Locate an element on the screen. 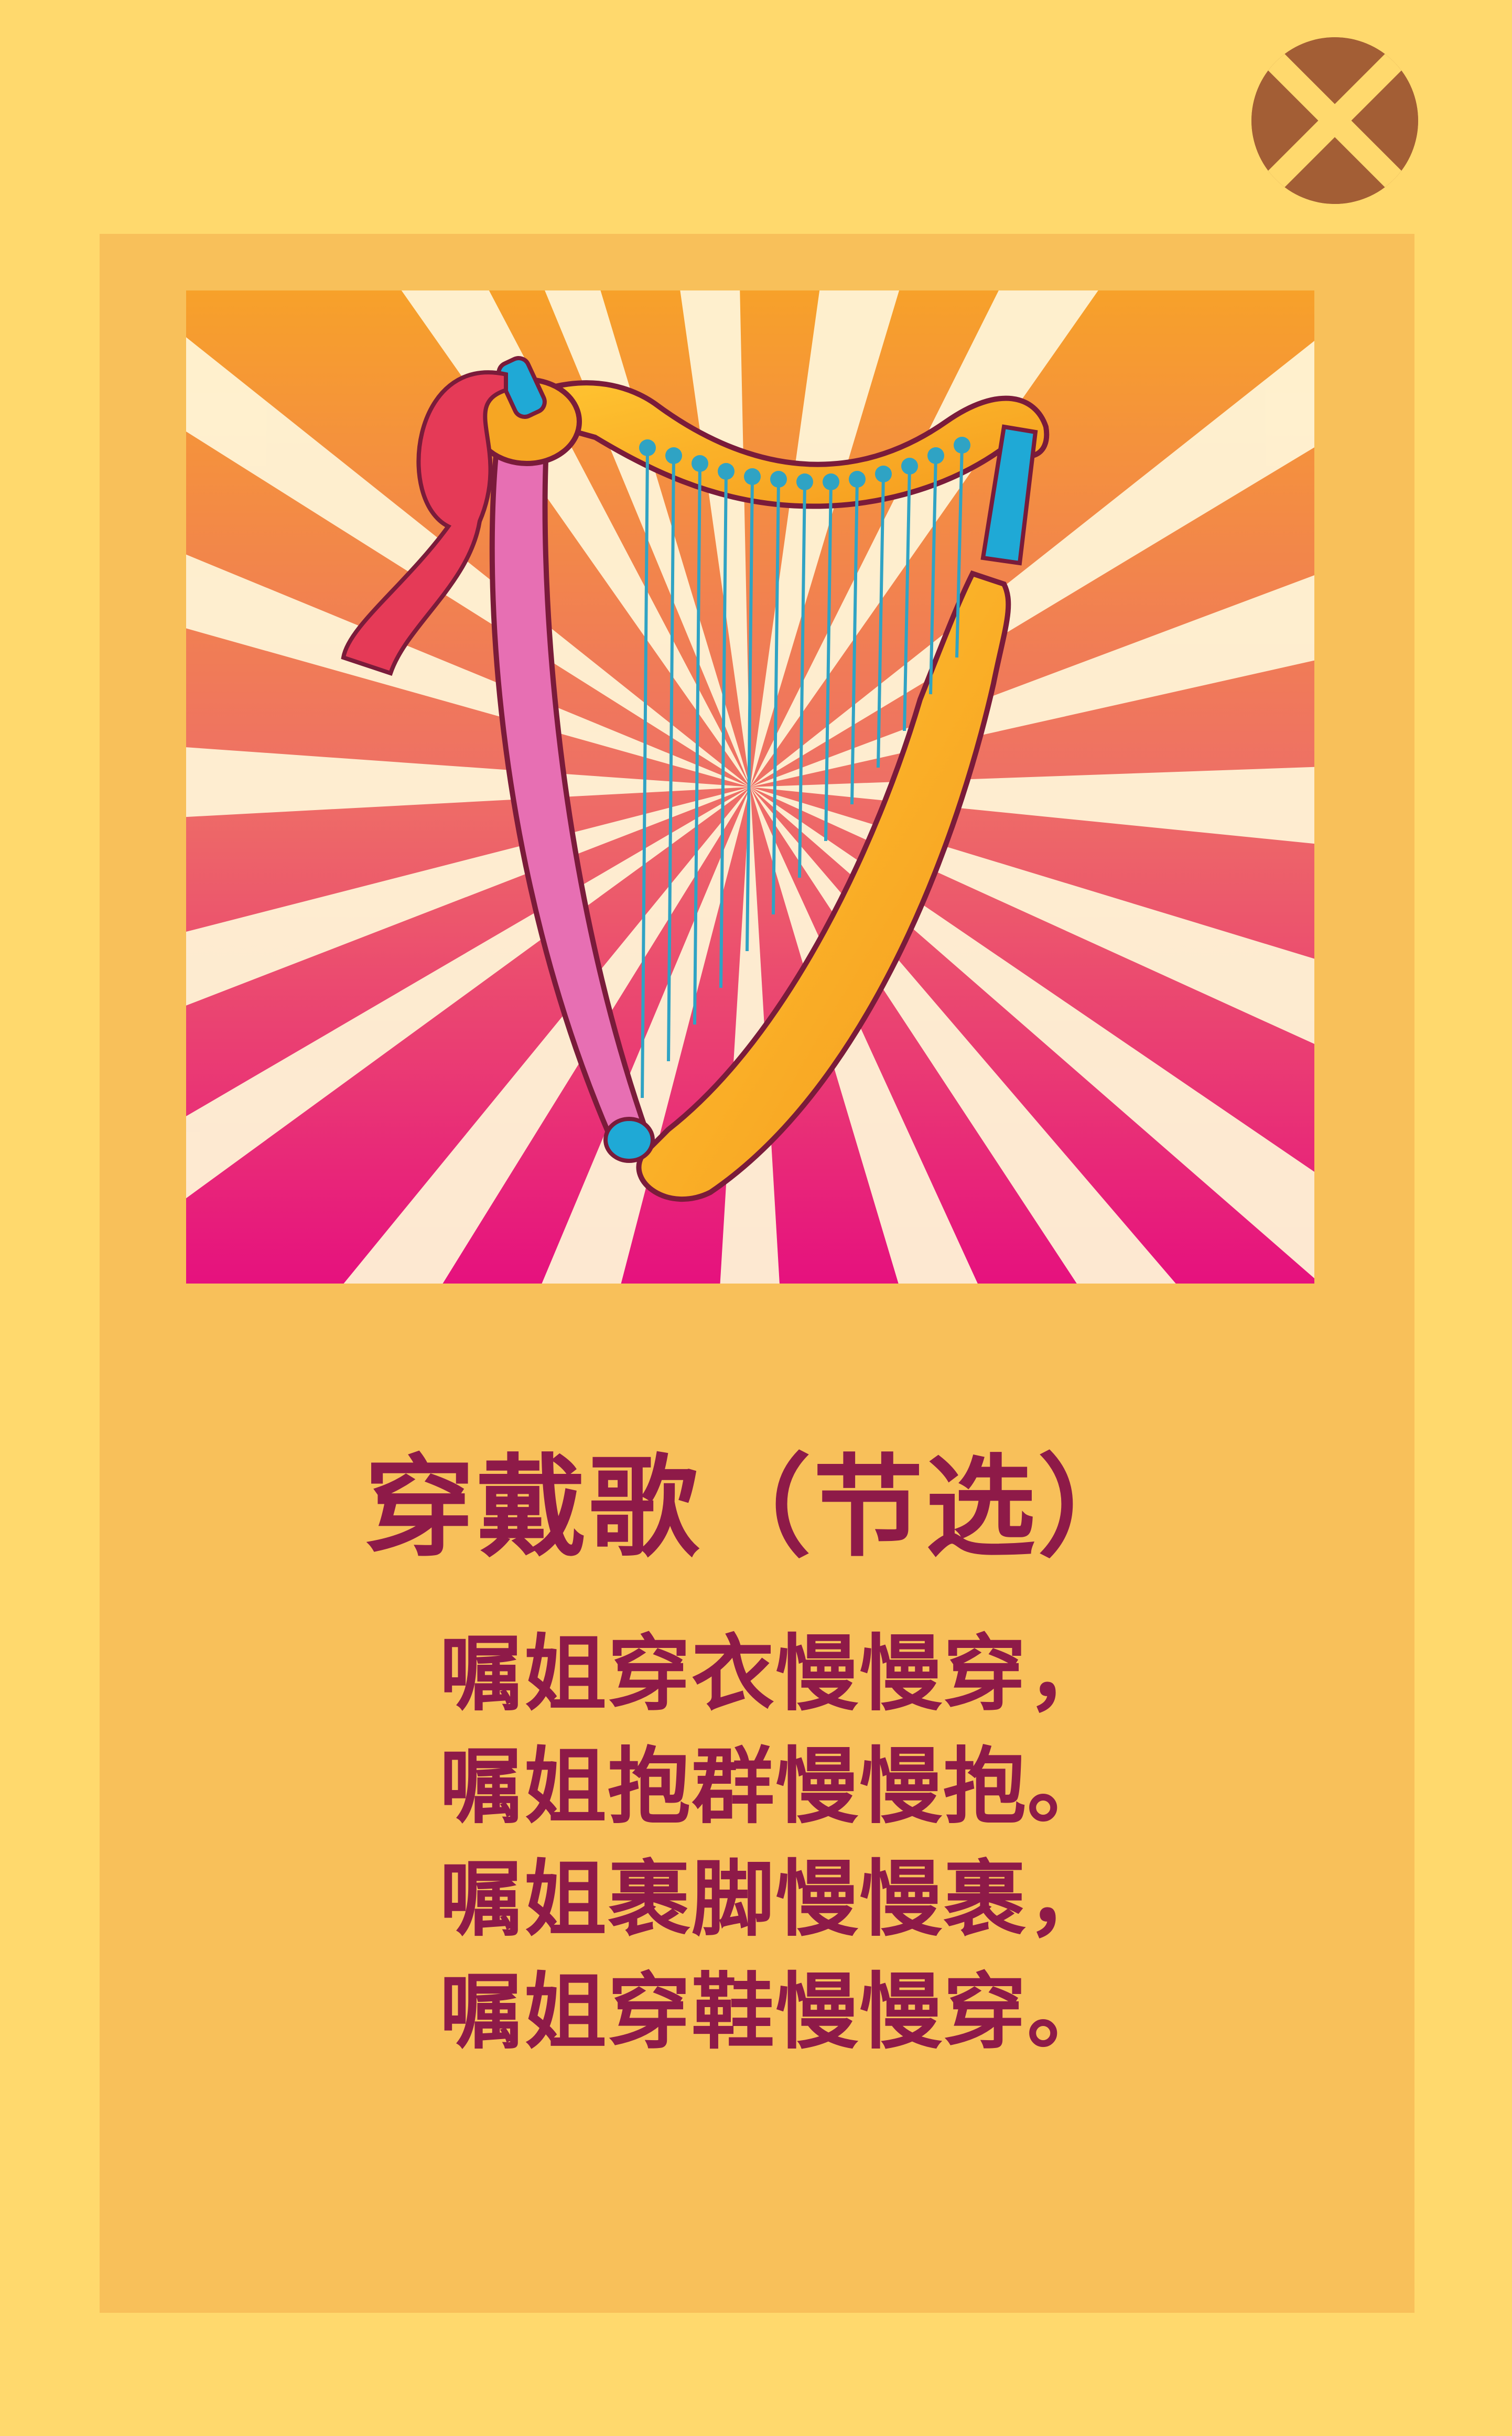 This screenshot has width=1512, height=2436. poem-line: 嘱姐穿衣慢慢穿， is located at coordinates (775, 1674).